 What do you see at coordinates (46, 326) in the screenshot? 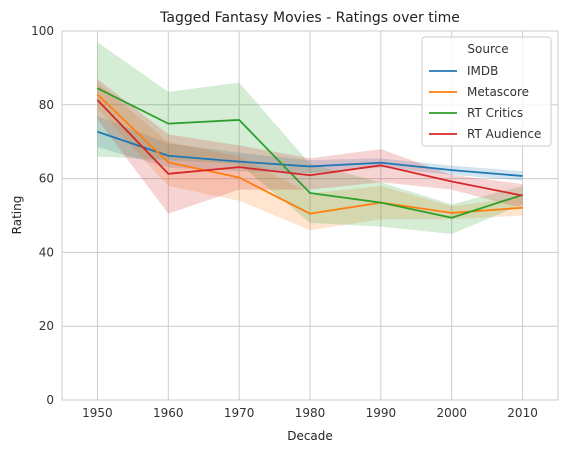
I see `y-tick-label: 20` at bounding box center [46, 326].